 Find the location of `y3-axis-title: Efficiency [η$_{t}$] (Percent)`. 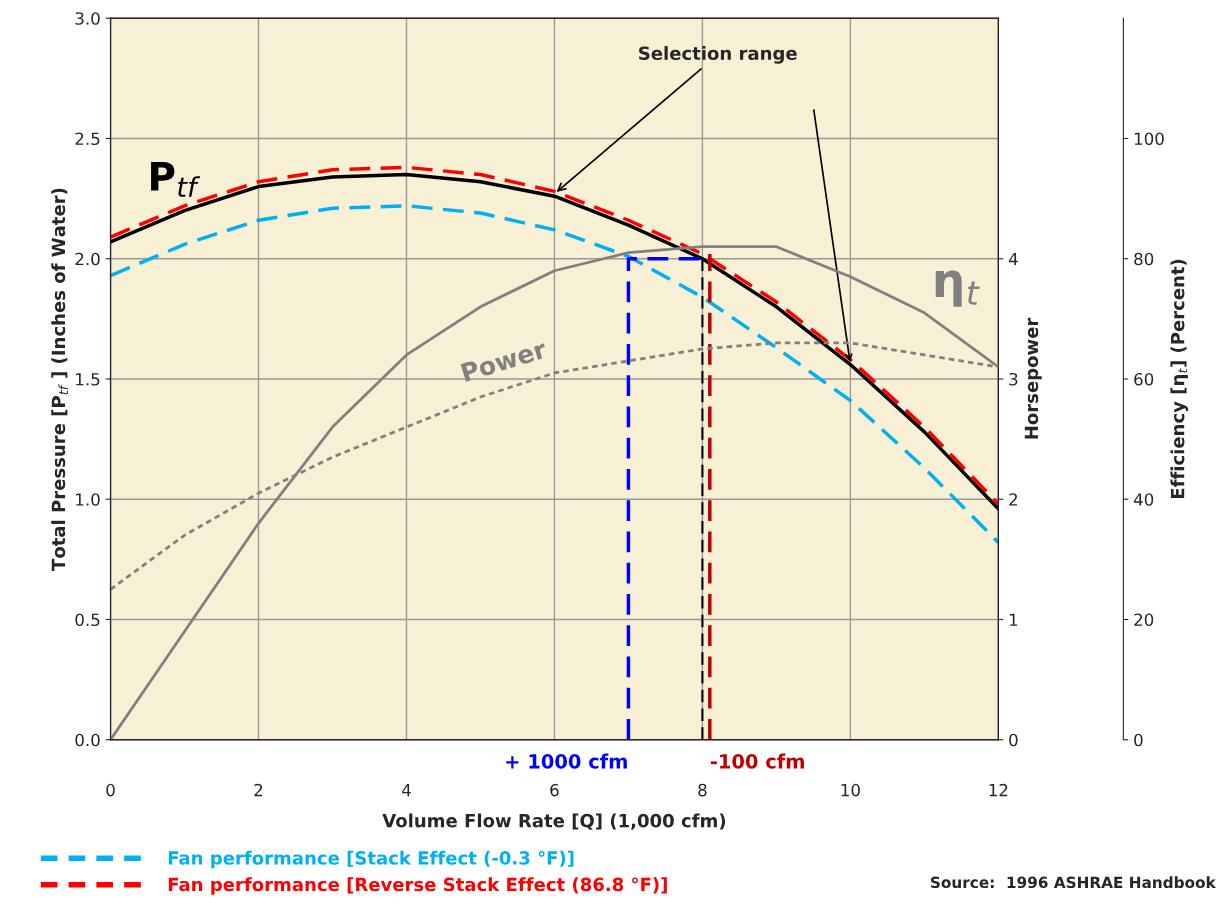

y3-axis-title: Efficiency [η$_{t}$] (Percent) is located at coordinates (1179, 379).